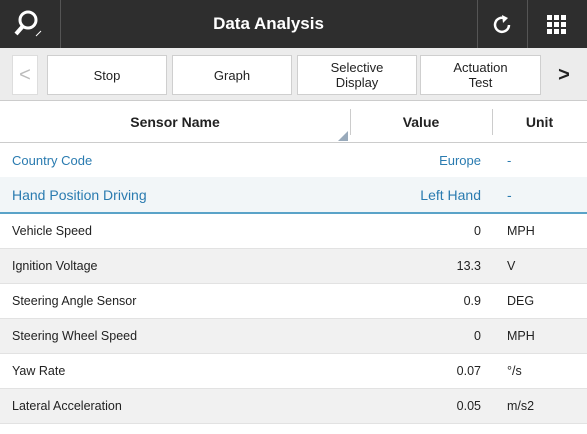 The image size is (587, 434). What do you see at coordinates (421, 121) in the screenshot?
I see `column-header: Value` at bounding box center [421, 121].